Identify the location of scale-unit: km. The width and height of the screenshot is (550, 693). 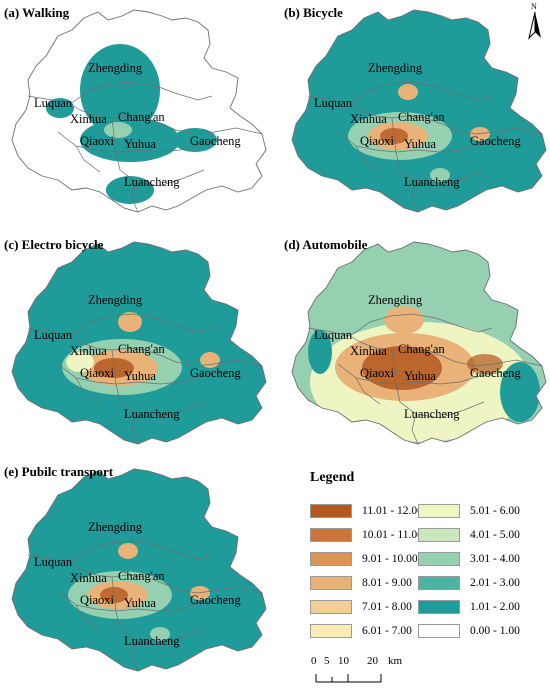
(395, 661).